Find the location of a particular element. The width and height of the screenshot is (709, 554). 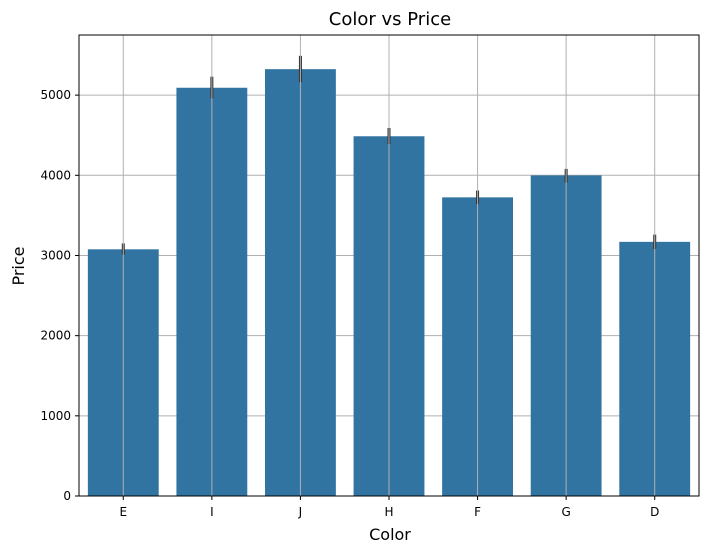

y-tick-label: 1000 is located at coordinates (55, 416).